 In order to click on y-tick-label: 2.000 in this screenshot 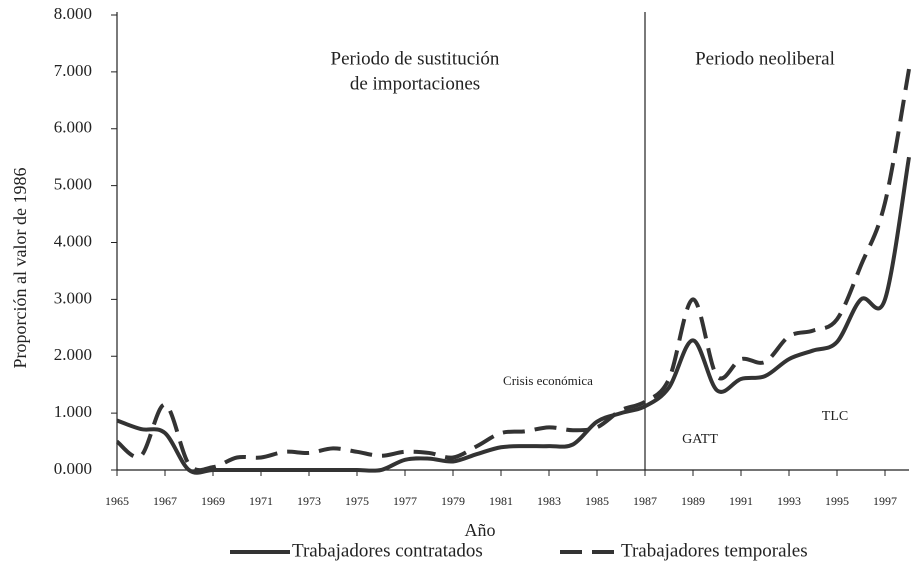, I will do `click(73, 354)`.